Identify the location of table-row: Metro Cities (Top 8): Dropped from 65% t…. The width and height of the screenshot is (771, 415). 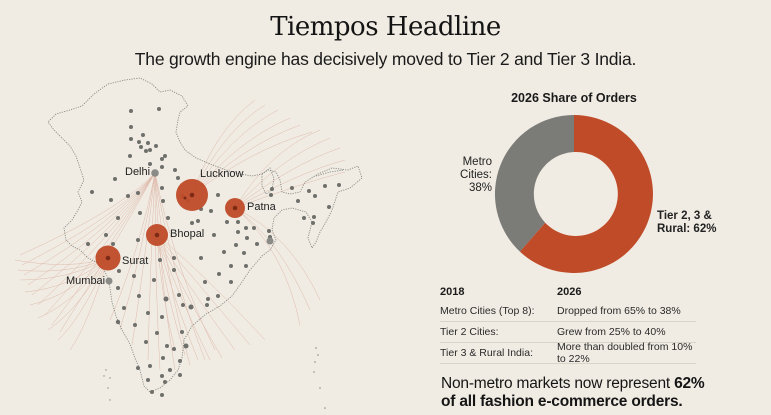
(568, 311).